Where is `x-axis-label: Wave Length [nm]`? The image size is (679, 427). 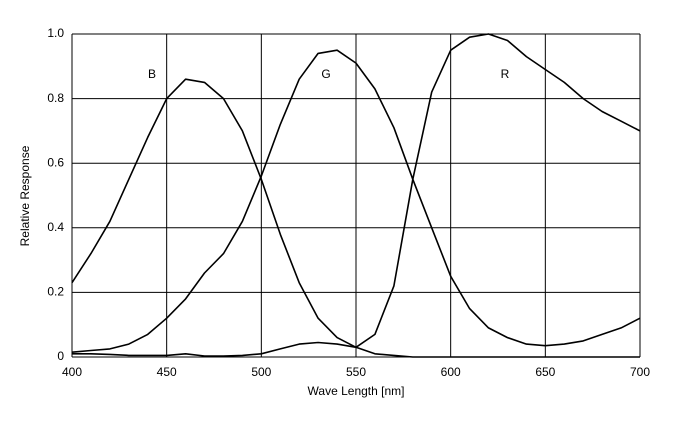
x-axis-label: Wave Length [nm] is located at coordinates (356, 391).